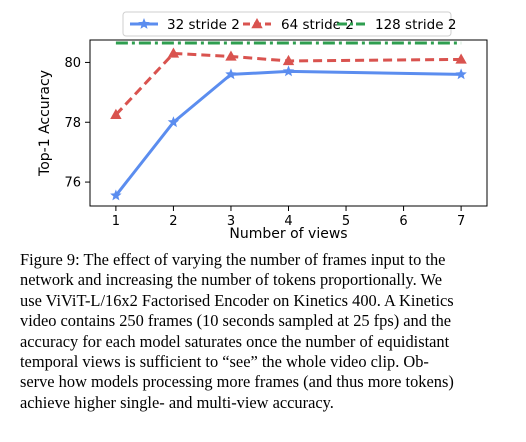 Image resolution: width=526 pixels, height=442 pixels. Describe the element at coordinates (288, 221) in the screenshot. I see `x-tick-label: 4` at that location.